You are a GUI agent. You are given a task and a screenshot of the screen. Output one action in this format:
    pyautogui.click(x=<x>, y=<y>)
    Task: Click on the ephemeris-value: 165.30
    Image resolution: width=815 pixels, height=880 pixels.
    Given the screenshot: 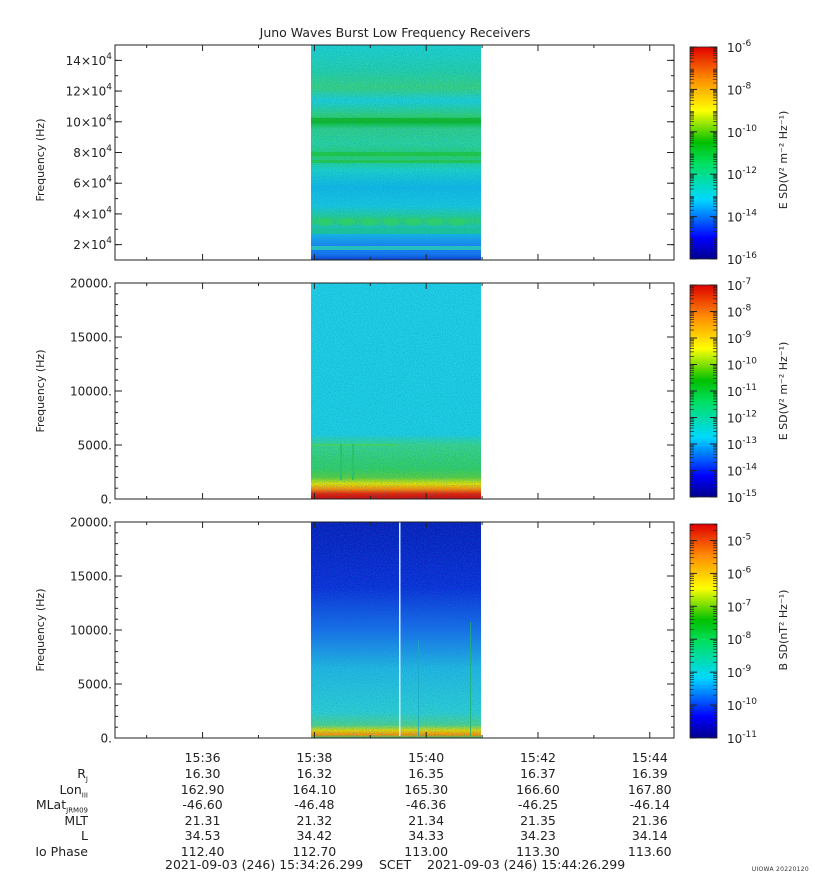 What is the action you would take?
    pyautogui.click(x=426, y=789)
    